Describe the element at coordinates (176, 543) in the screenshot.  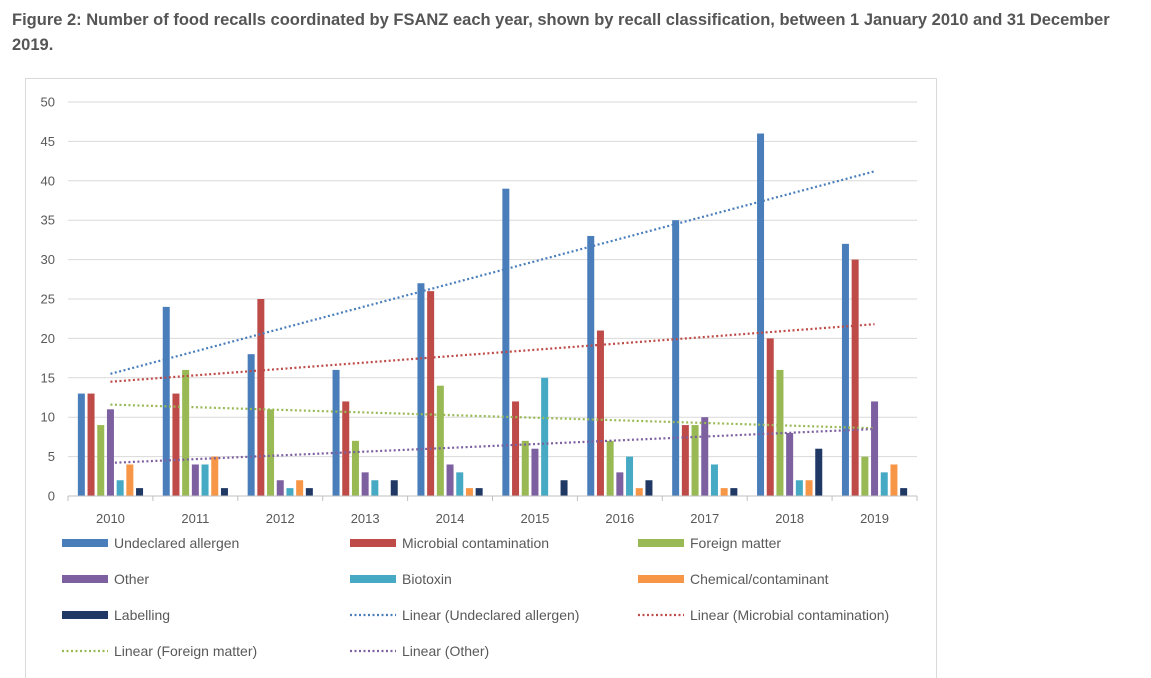
I see `legend-label: Undeclared allergen` at that location.